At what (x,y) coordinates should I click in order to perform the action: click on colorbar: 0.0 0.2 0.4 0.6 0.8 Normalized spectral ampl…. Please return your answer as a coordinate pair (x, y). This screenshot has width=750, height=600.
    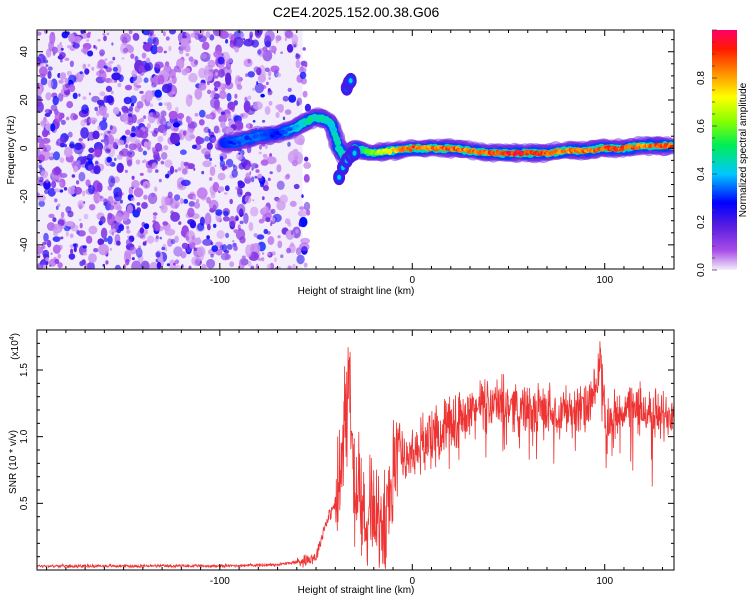
    Looking at the image, I should click on (722, 153).